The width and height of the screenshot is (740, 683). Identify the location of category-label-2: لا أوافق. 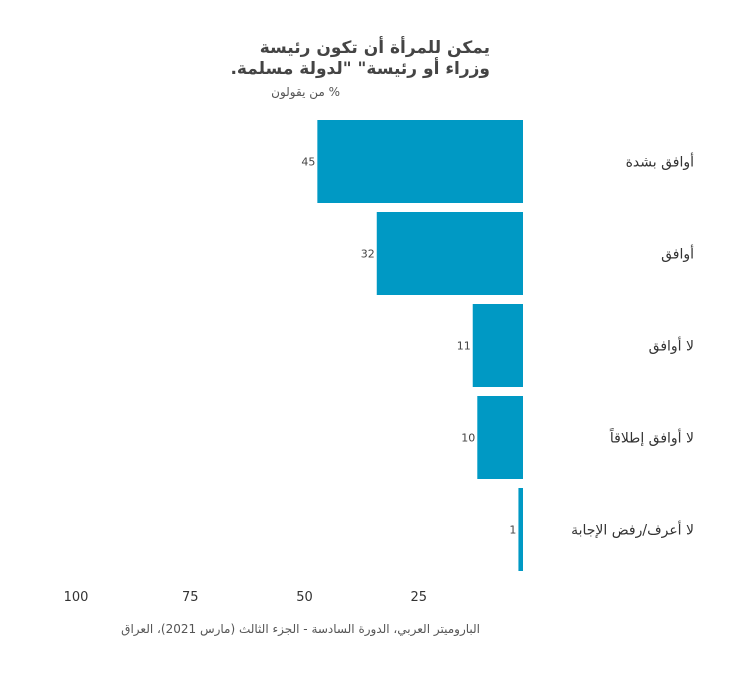
(671, 346).